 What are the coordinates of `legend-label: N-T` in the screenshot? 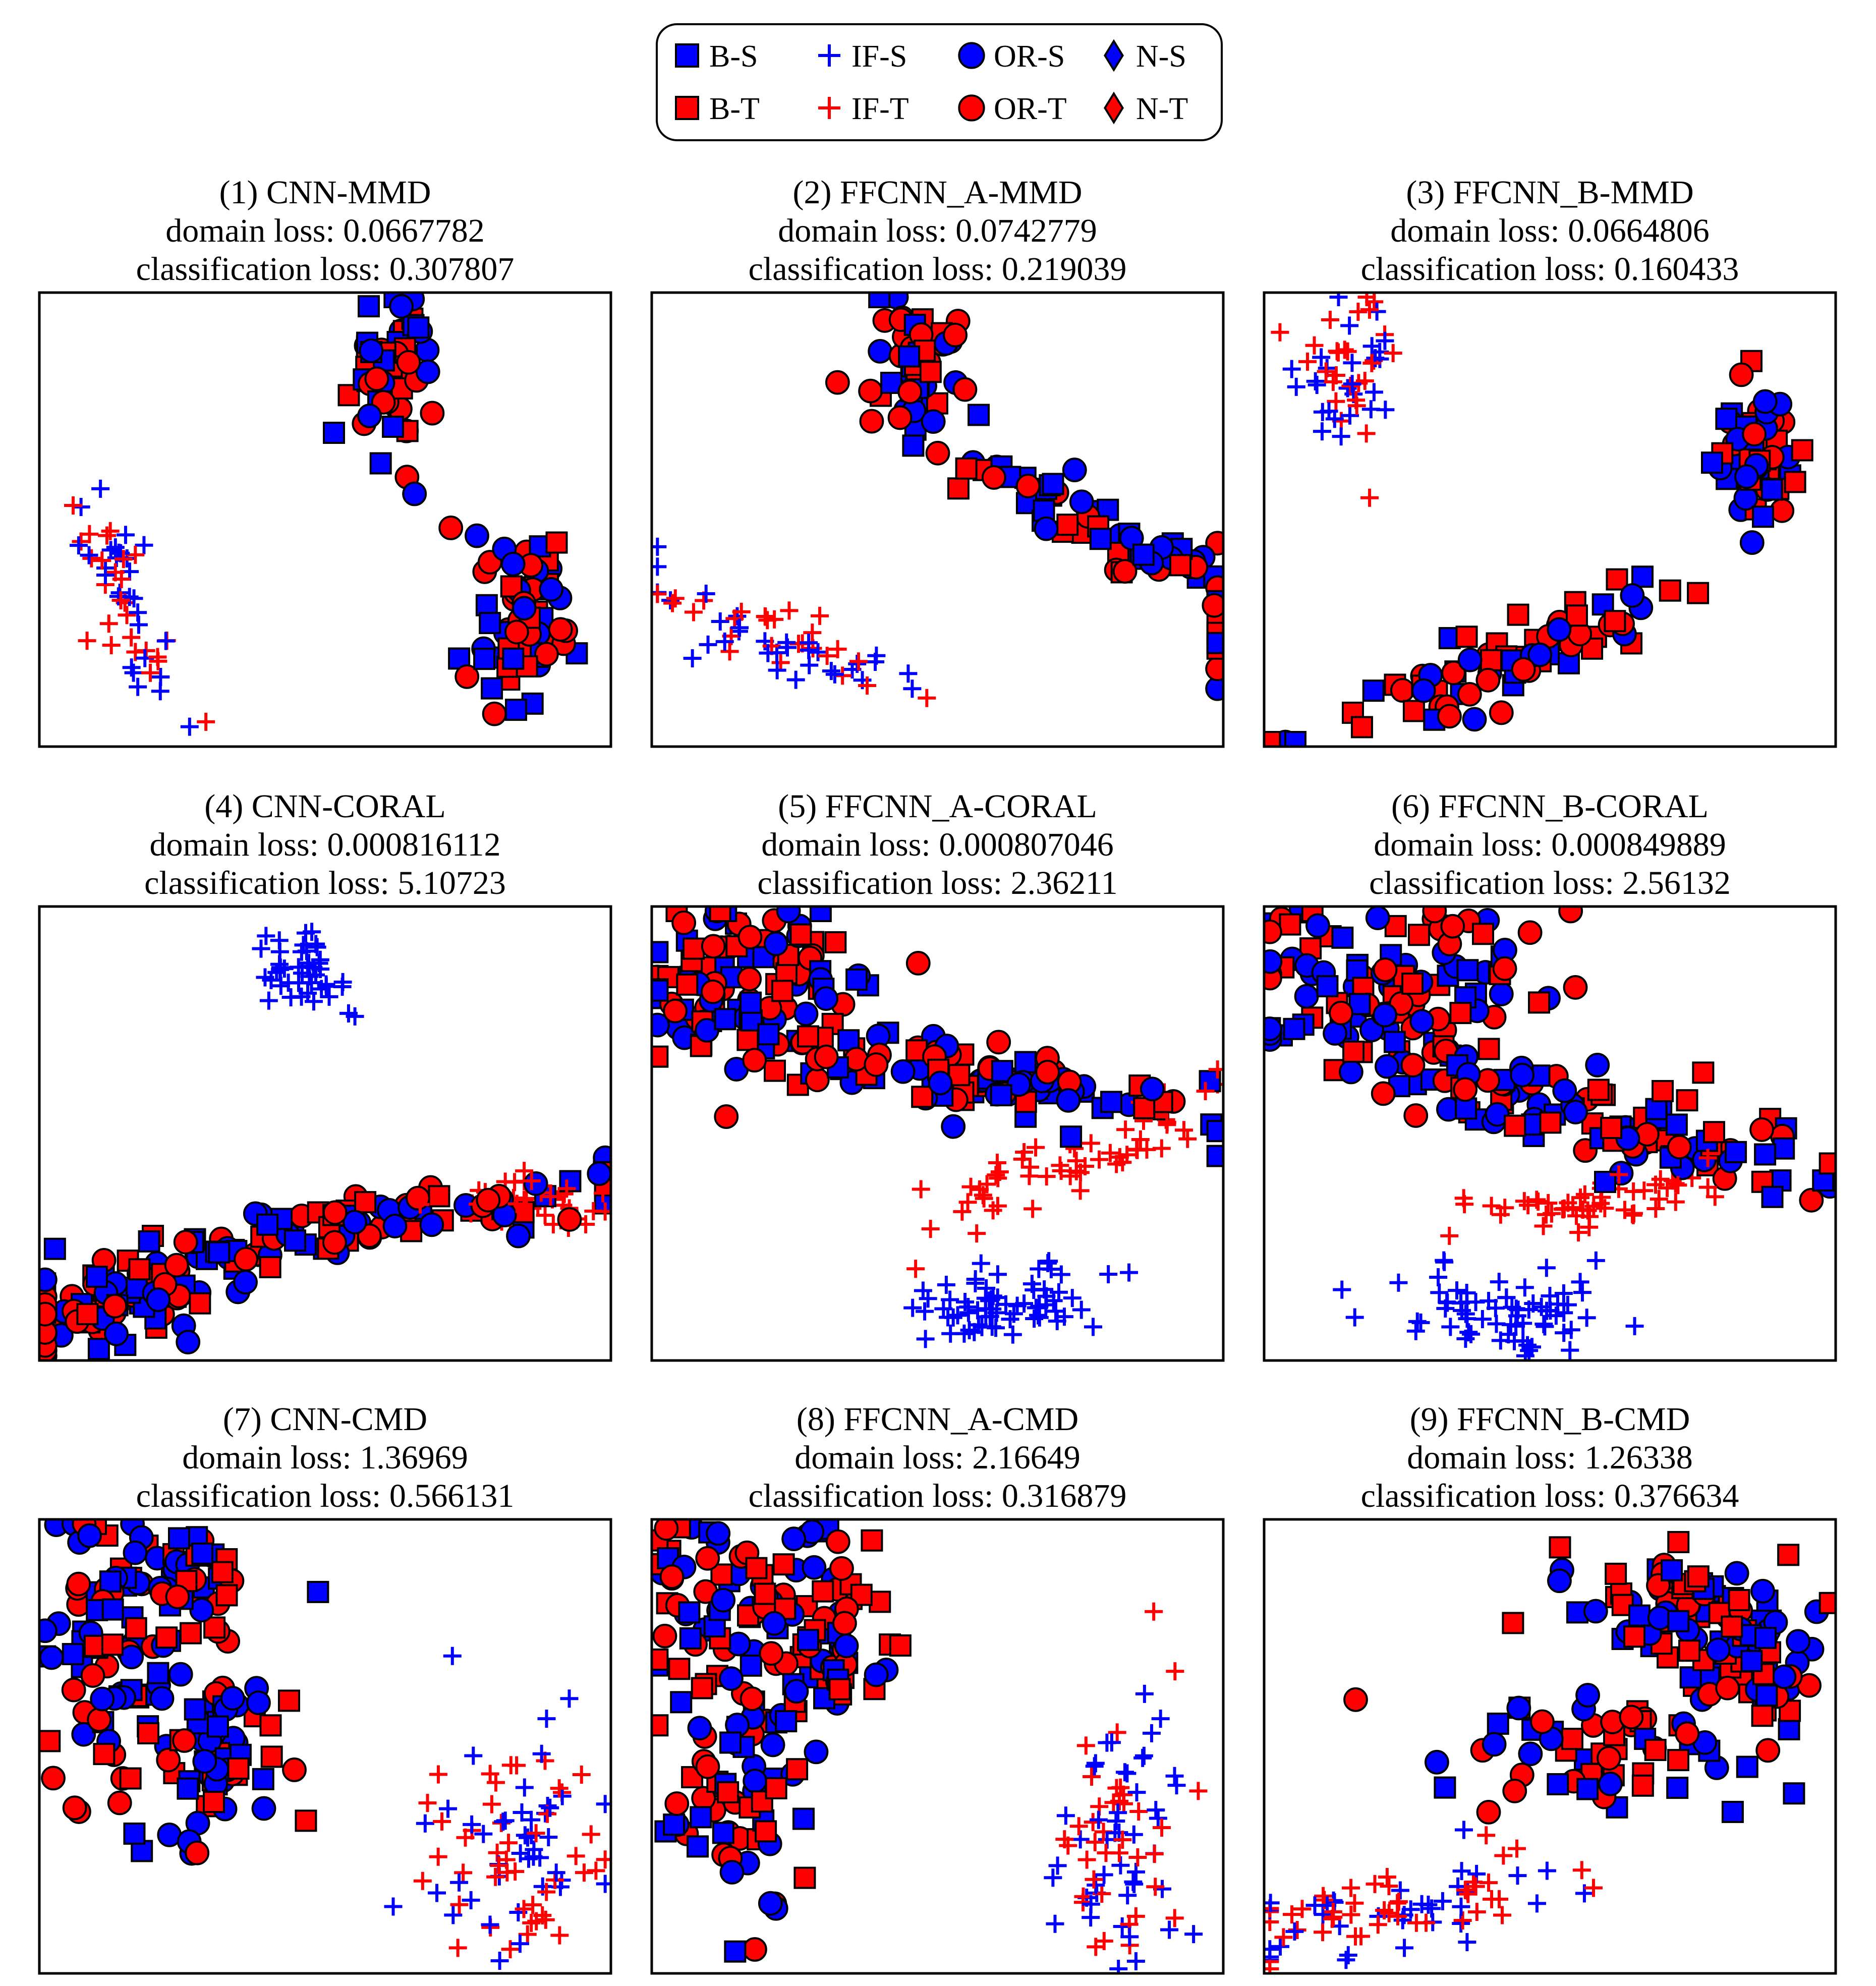 It's located at (1162, 109).